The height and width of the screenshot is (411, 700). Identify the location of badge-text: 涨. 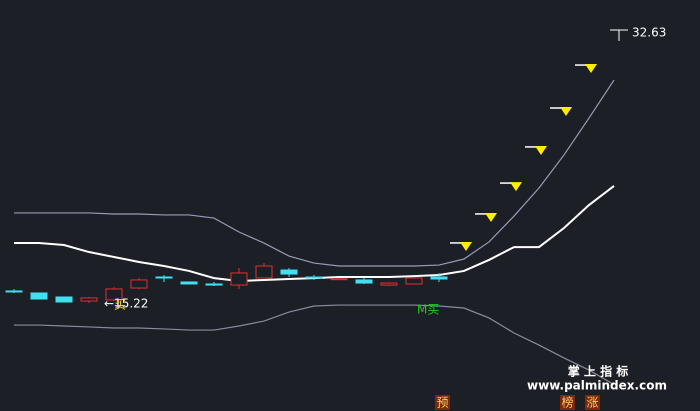
(592, 402).